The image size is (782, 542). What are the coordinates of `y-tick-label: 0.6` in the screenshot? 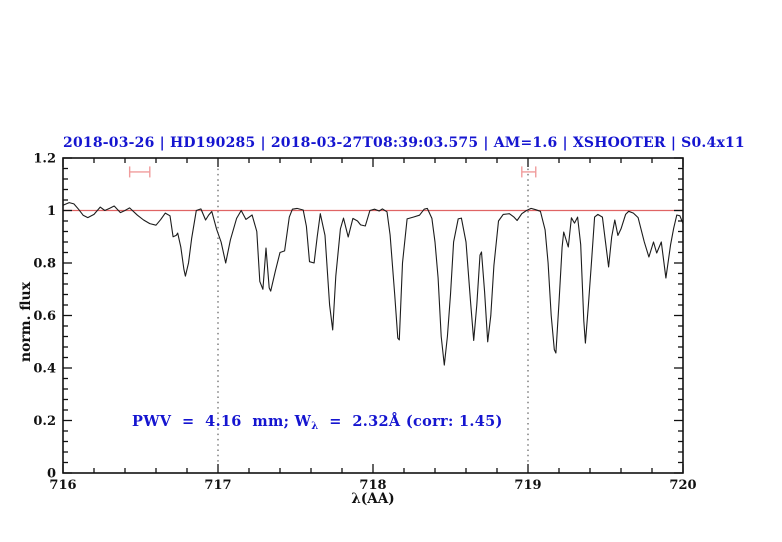 It's located at (44, 316).